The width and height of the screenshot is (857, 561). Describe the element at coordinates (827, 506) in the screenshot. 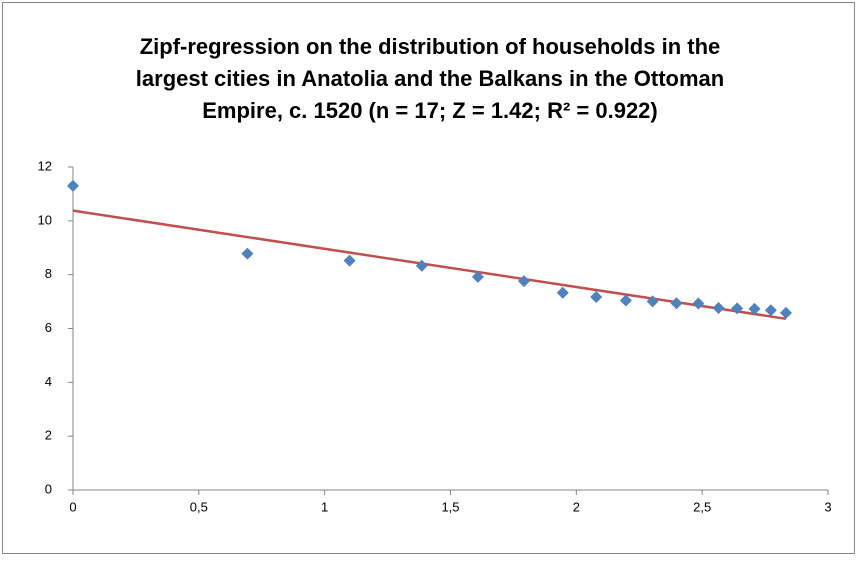

I see `x-tick-label: 3` at that location.